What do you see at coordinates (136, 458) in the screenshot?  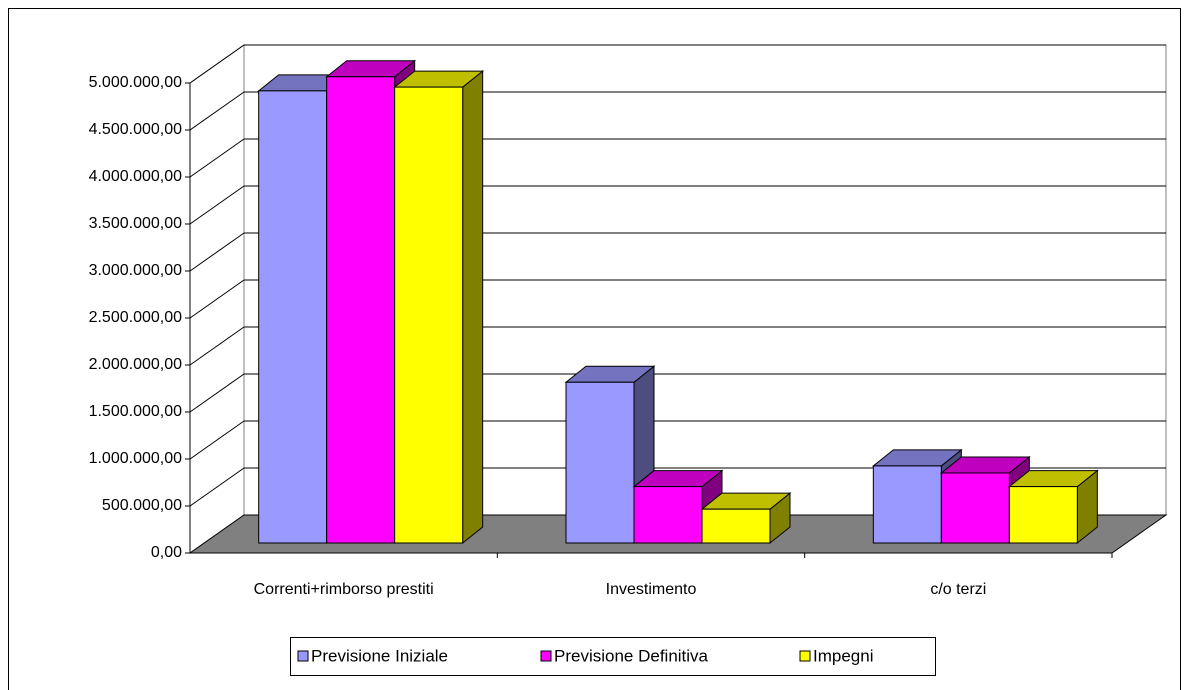 I see `y-tick-label: 1.000.000,00` at bounding box center [136, 458].